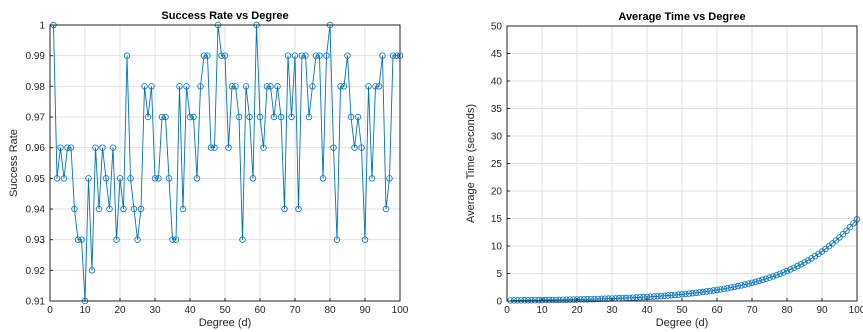 Image resolution: width=863 pixels, height=332 pixels. What do you see at coordinates (507, 310) in the screenshot?
I see `x-tick-label: 0` at bounding box center [507, 310].